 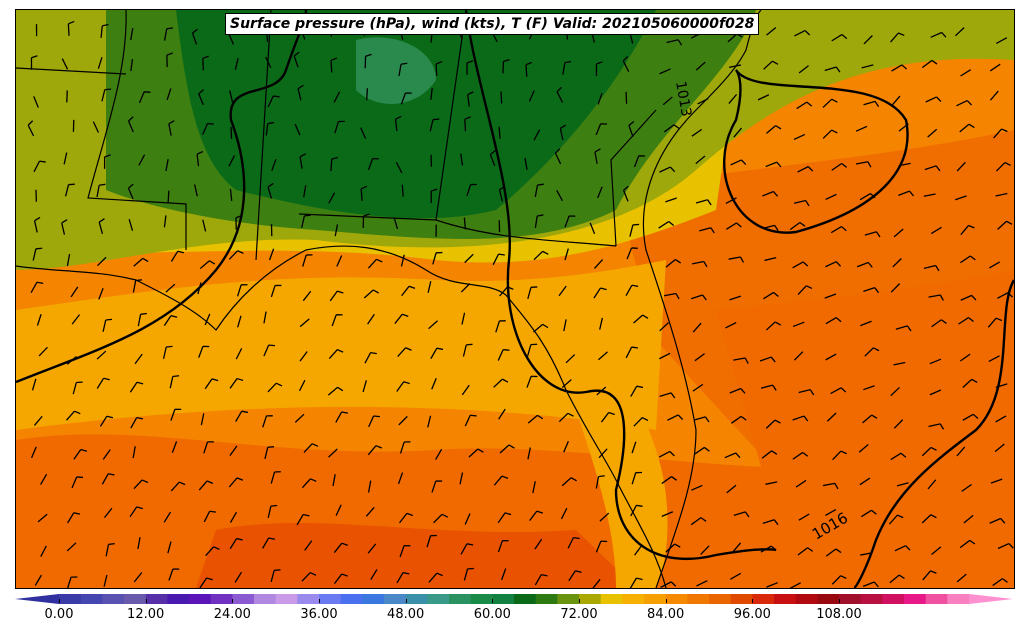 What do you see at coordinates (683, 99) in the screenshot?
I see `isobar-label-1013: 1013` at bounding box center [683, 99].